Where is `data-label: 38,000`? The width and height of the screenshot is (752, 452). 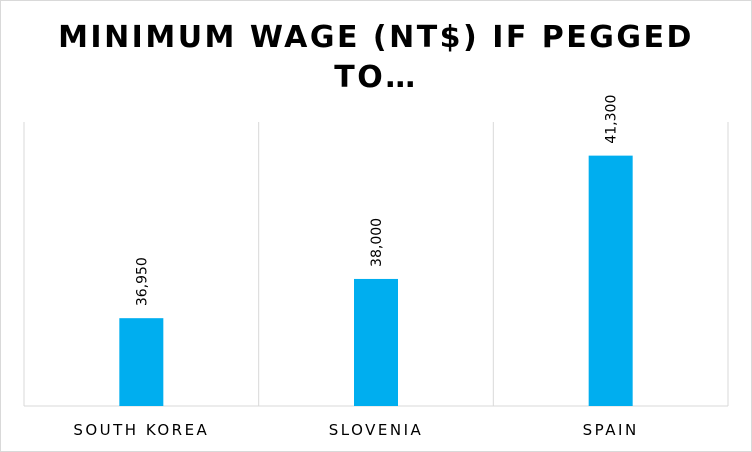
data-label: 38,000 is located at coordinates (377, 242).